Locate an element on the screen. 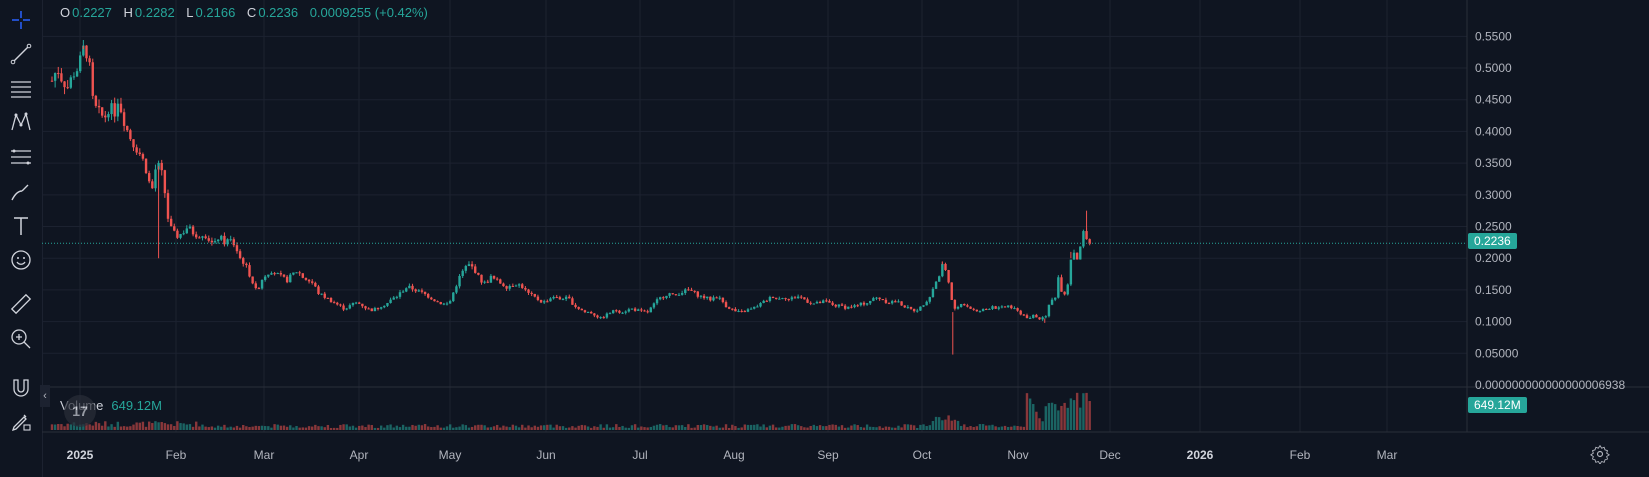 Image resolution: width=1649 pixels, height=477 pixels. fib-icon is located at coordinates (21, 157).